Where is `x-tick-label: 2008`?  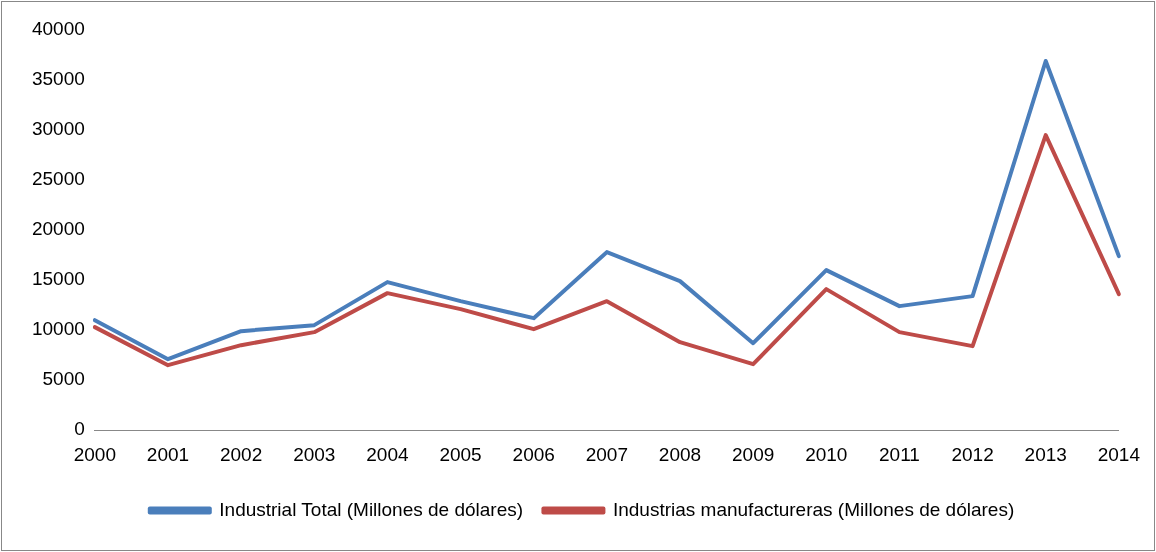 x-tick-label: 2008 is located at coordinates (680, 454).